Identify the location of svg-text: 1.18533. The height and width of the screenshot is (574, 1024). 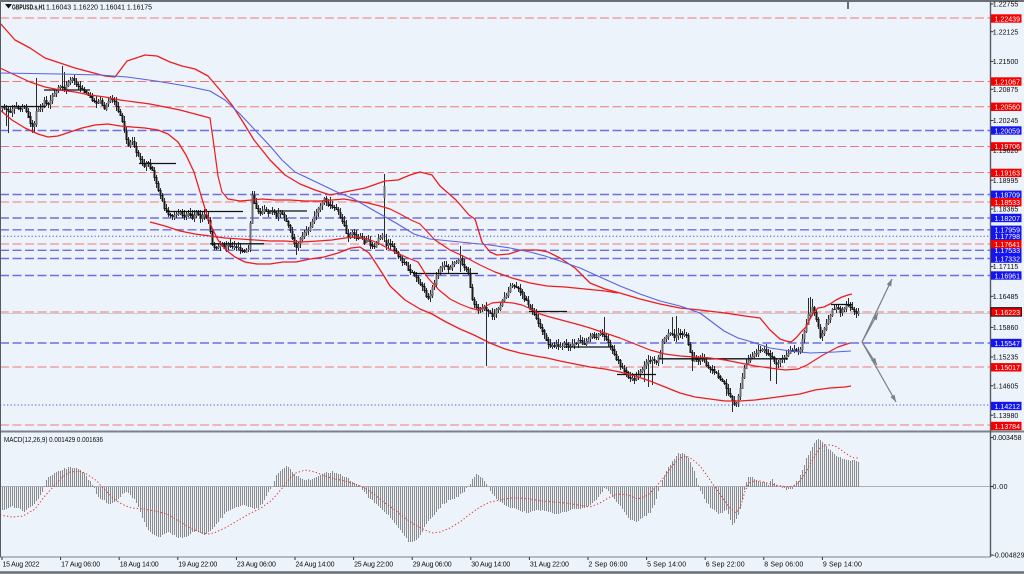
(1008, 203).